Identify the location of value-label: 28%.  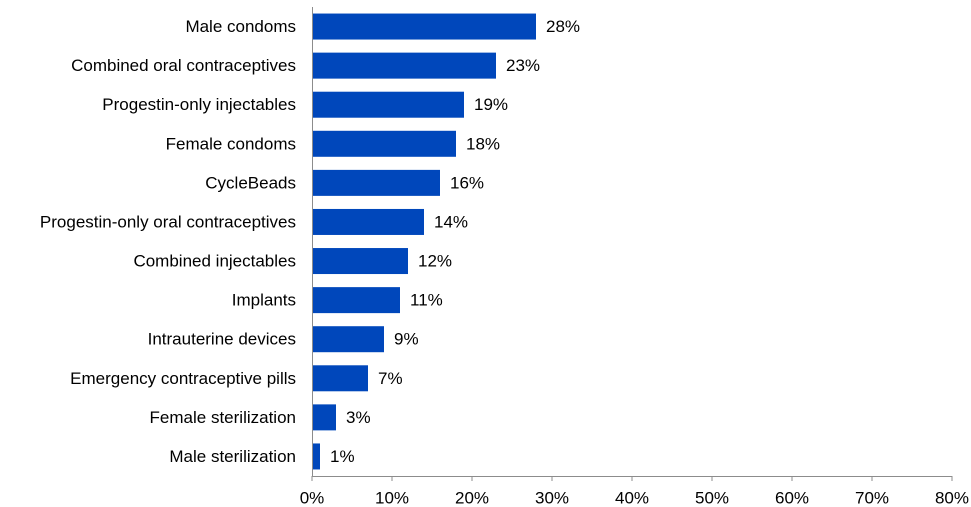
(563, 26).